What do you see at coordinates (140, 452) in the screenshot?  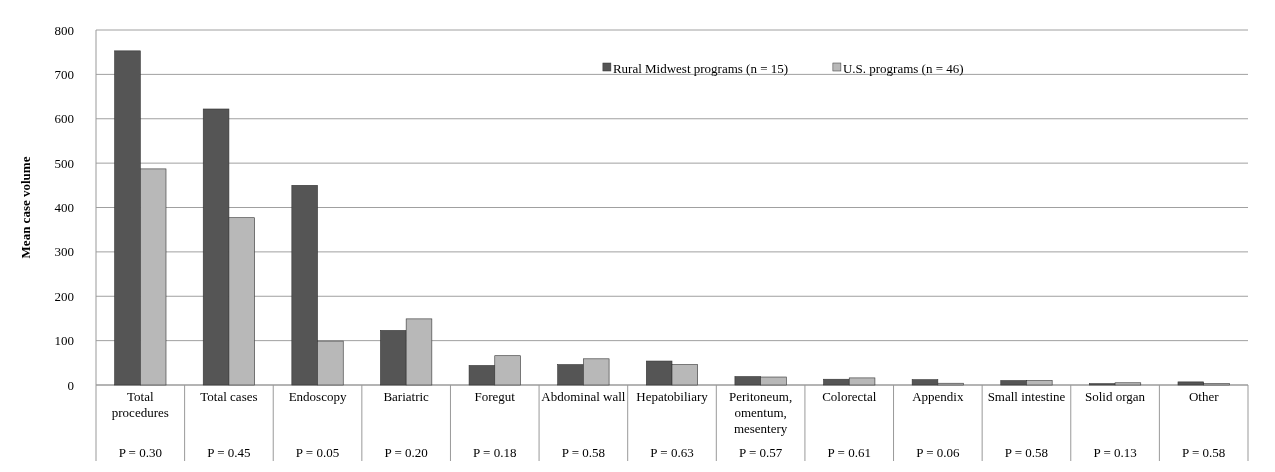 I see `text: P = 0.30` at bounding box center [140, 452].